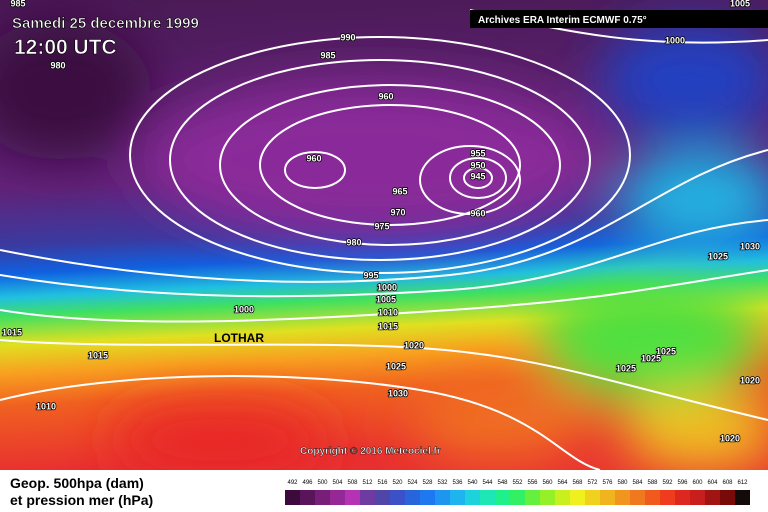 The image size is (768, 512). What do you see at coordinates (427, 483) in the screenshot?
I see `colorbar-label: 528` at bounding box center [427, 483].